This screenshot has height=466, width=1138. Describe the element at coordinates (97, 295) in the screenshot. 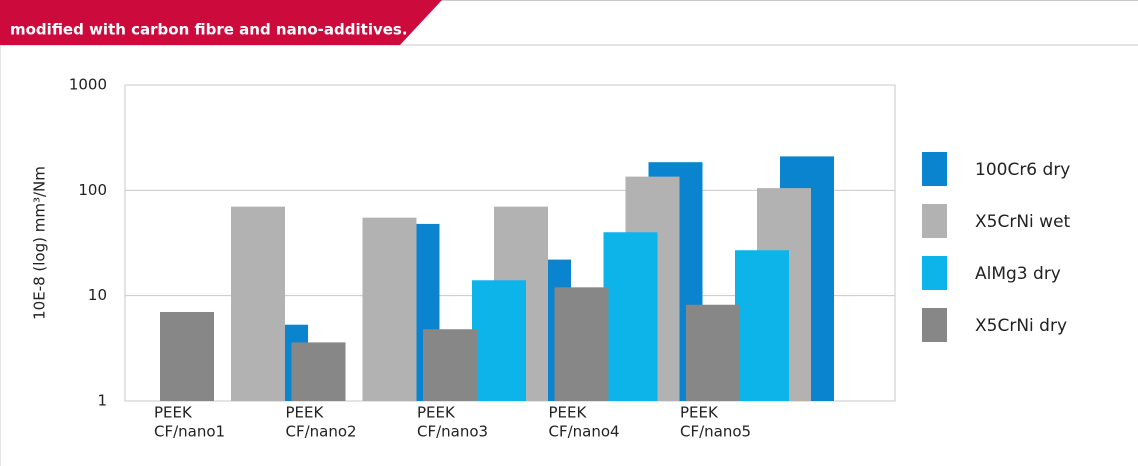

I see `y-tick-label: 10` at that location.